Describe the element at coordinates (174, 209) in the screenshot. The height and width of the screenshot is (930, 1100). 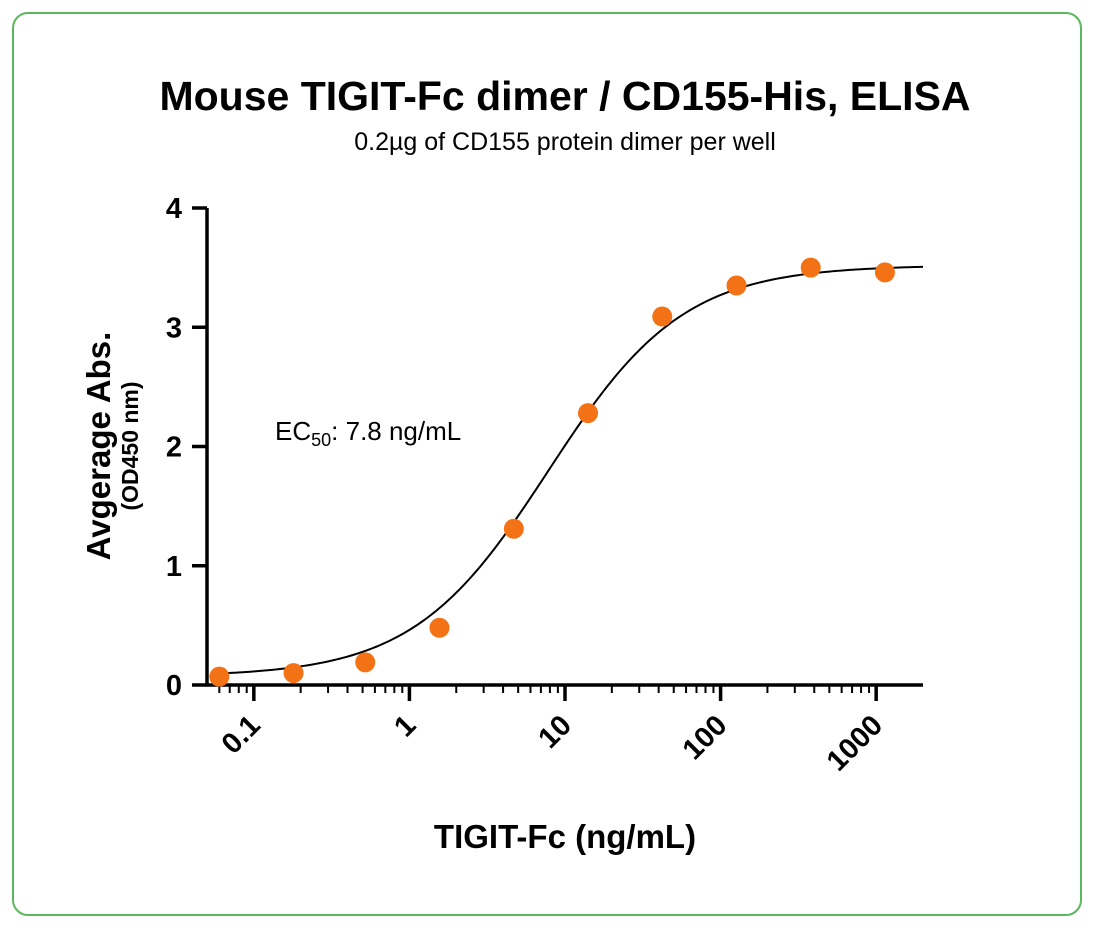
I see `y-tick-label: 4` at that location.